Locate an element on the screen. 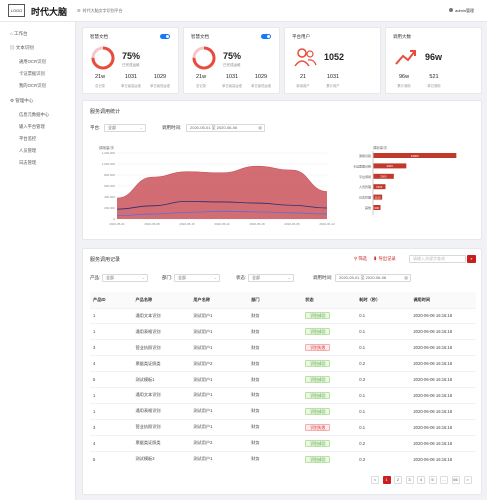 This screenshot has width=487, height=500. sidebar-sub-general-ocr: 通用OCR识别 is located at coordinates (32, 61).